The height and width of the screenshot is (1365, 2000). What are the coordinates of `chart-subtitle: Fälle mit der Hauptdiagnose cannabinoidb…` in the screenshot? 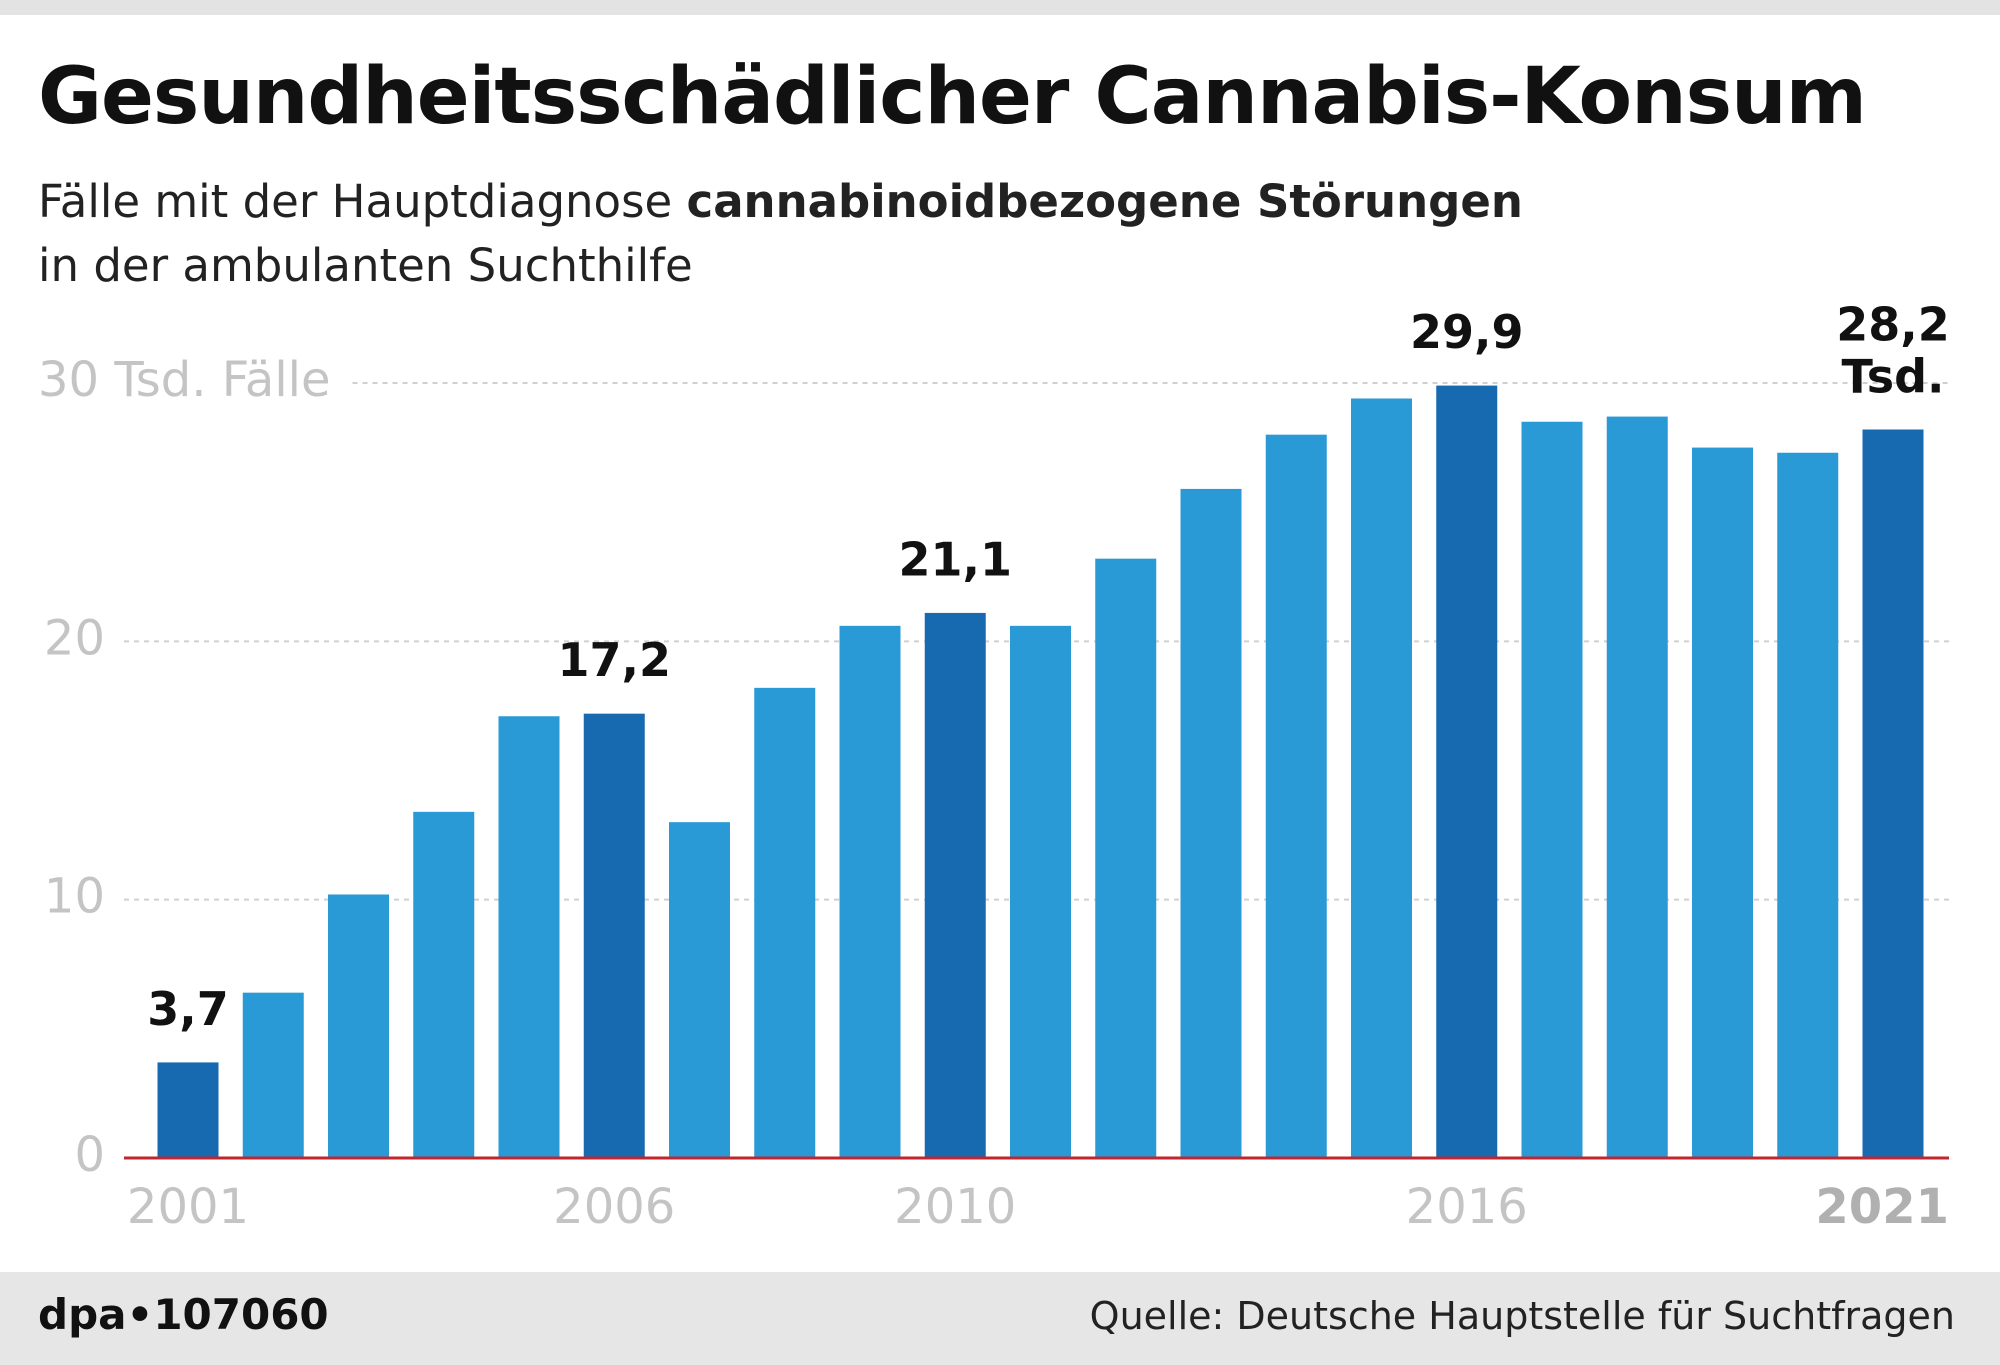 It's located at (780, 234).